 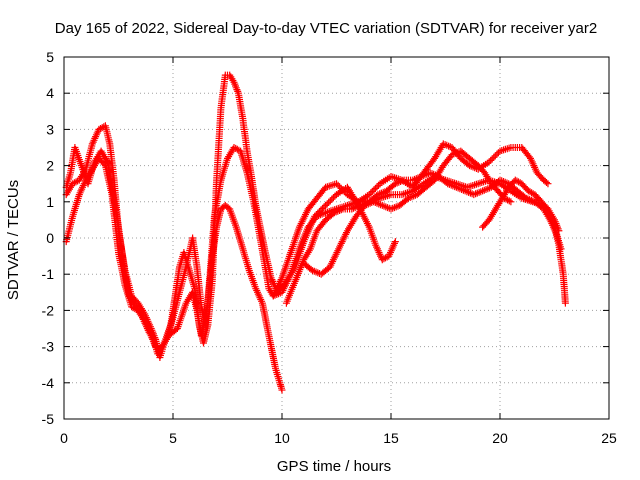 I want to click on x-tick-label: 20, so click(x=500, y=438).